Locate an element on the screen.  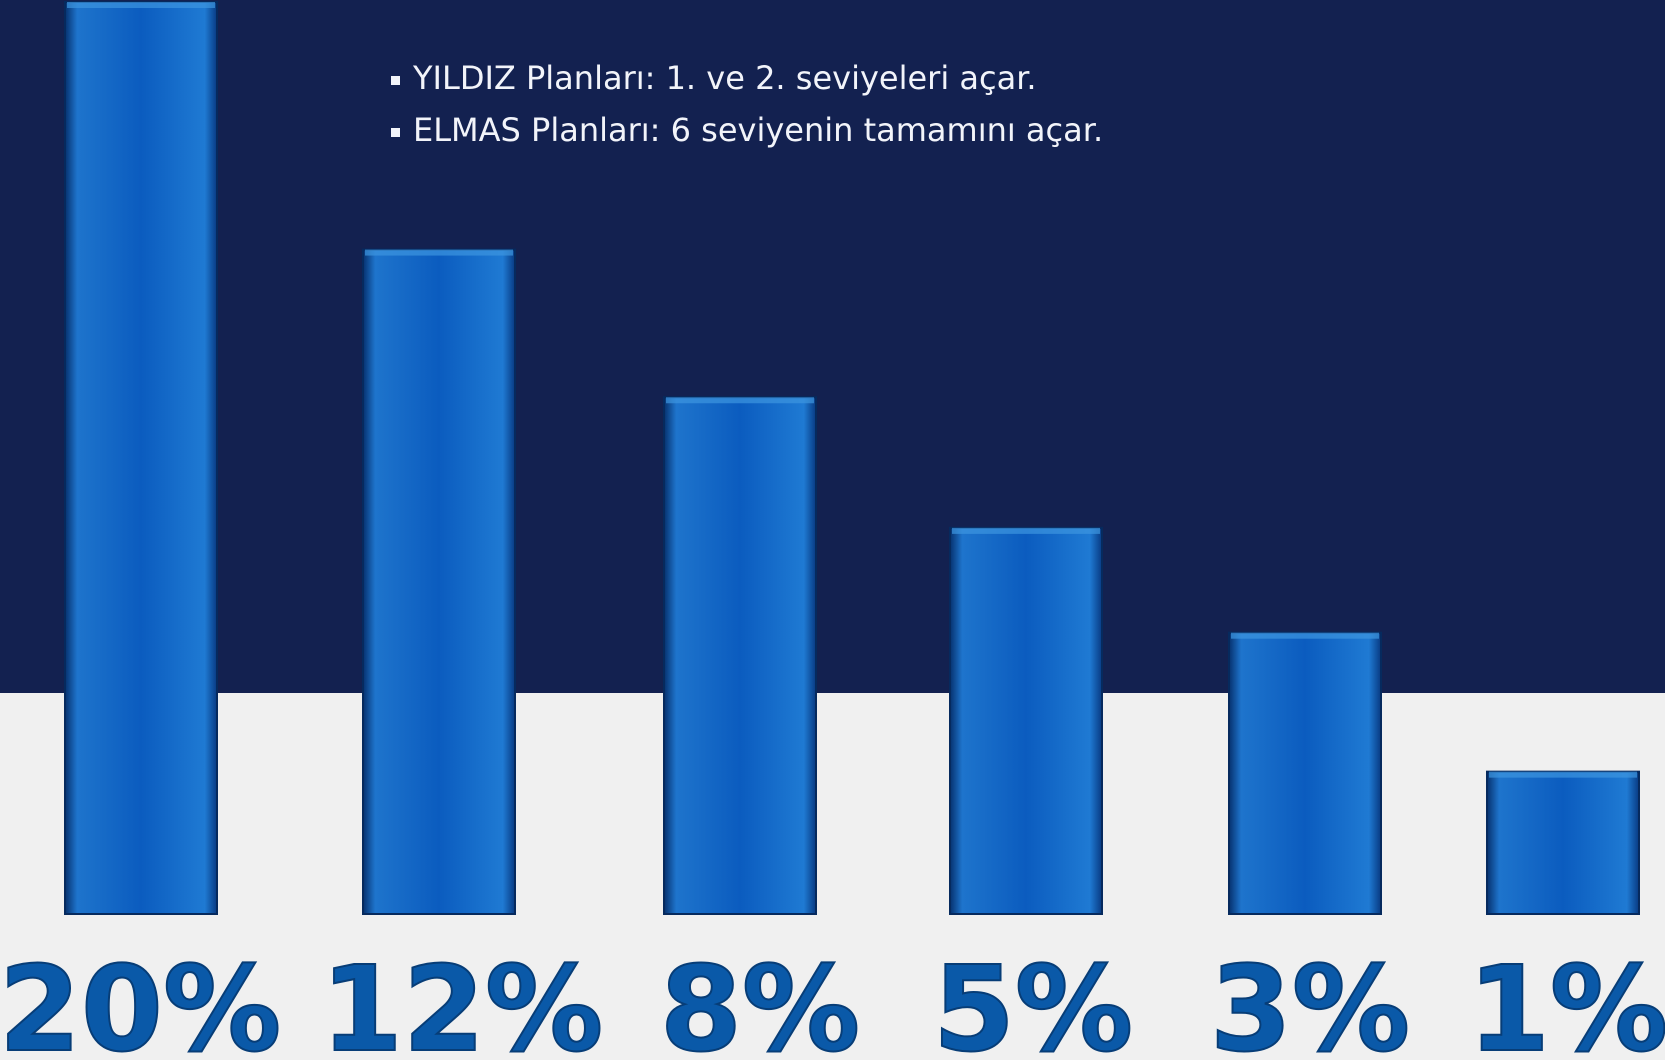
value-label-3: 8% is located at coordinates (760, 1000).